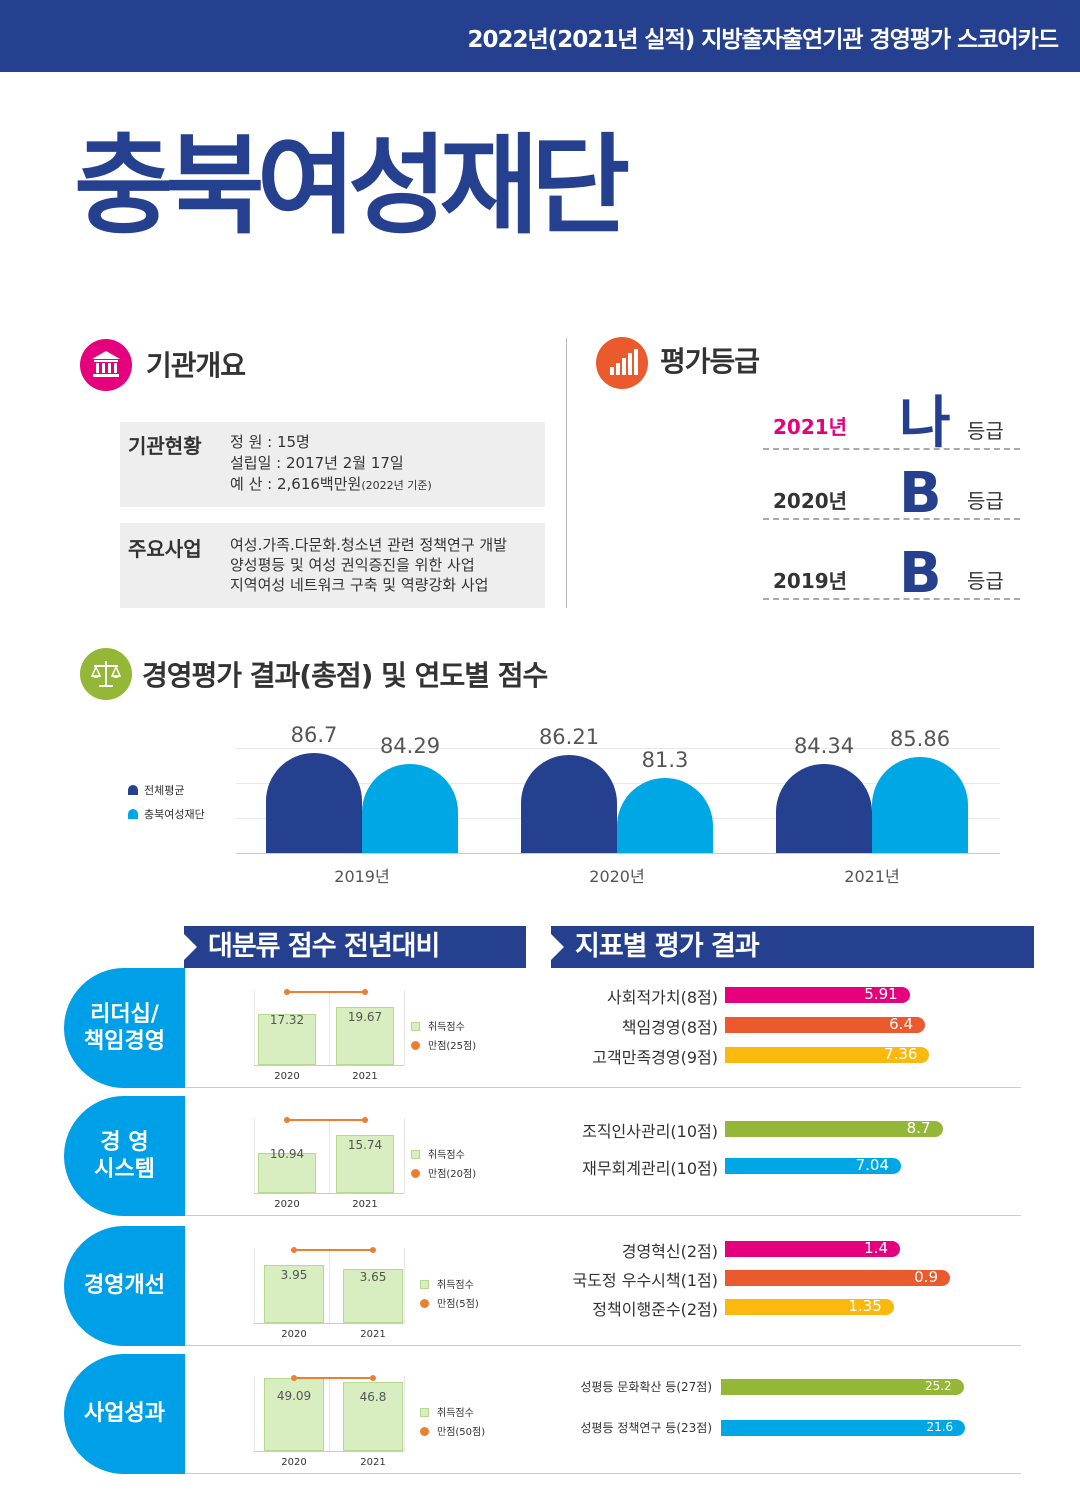 The image size is (1080, 1500). I want to click on indicator-value: 5.91, so click(881, 994).